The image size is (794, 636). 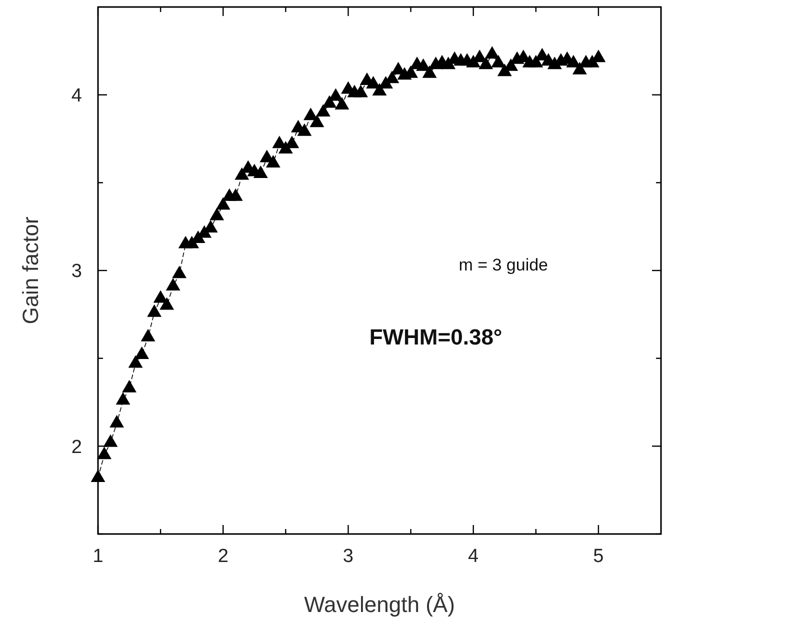 What do you see at coordinates (76, 271) in the screenshot?
I see `y-tick-label: 3` at bounding box center [76, 271].